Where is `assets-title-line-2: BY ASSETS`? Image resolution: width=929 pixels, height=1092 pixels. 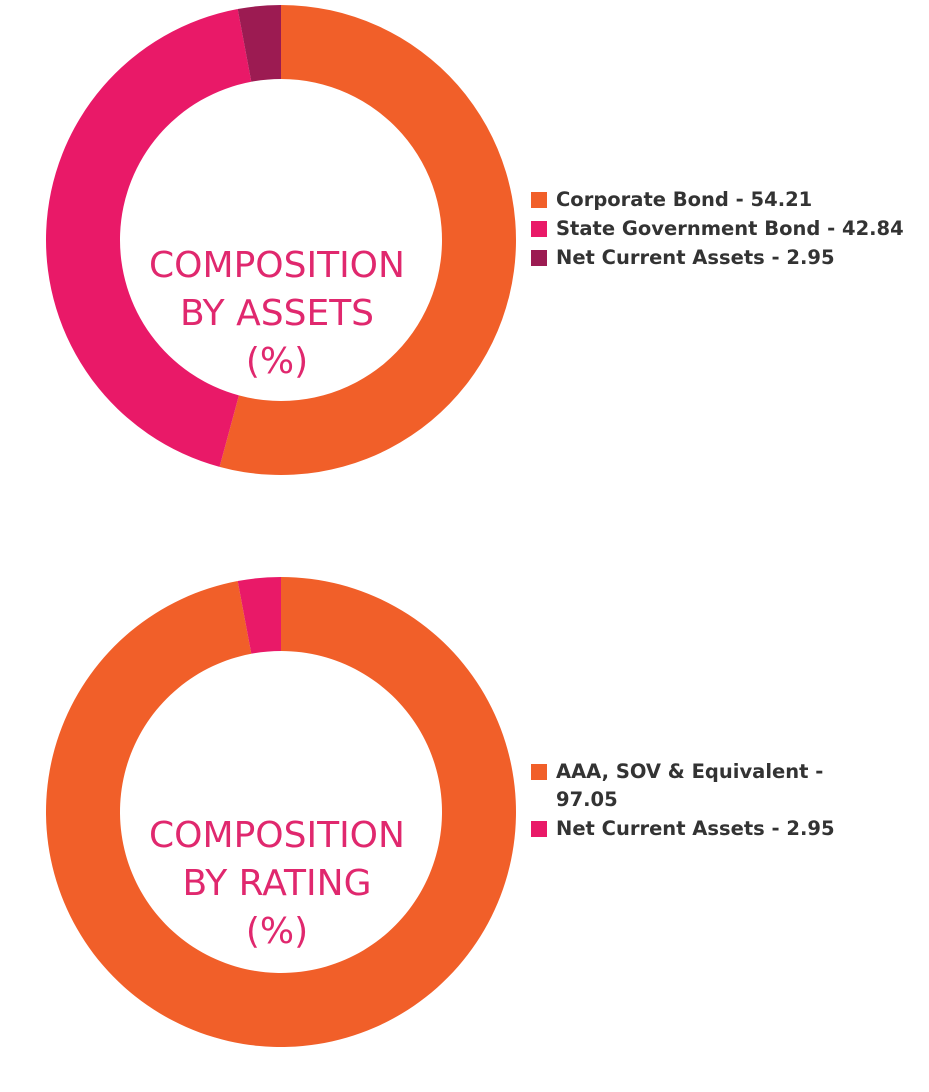
assets-title-line-2: BY ASSETS is located at coordinates (277, 313).